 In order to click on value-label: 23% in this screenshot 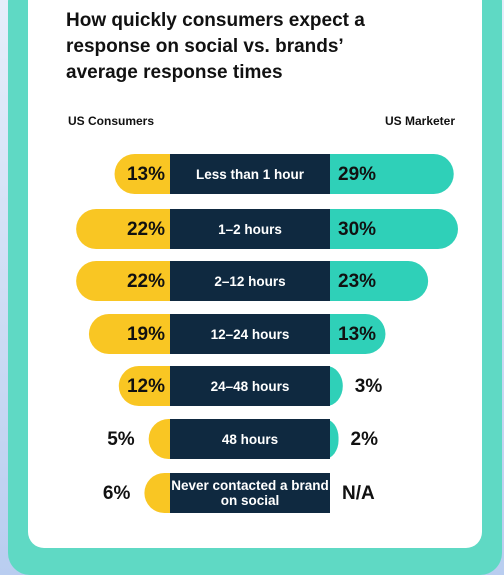, I will do `click(357, 281)`.